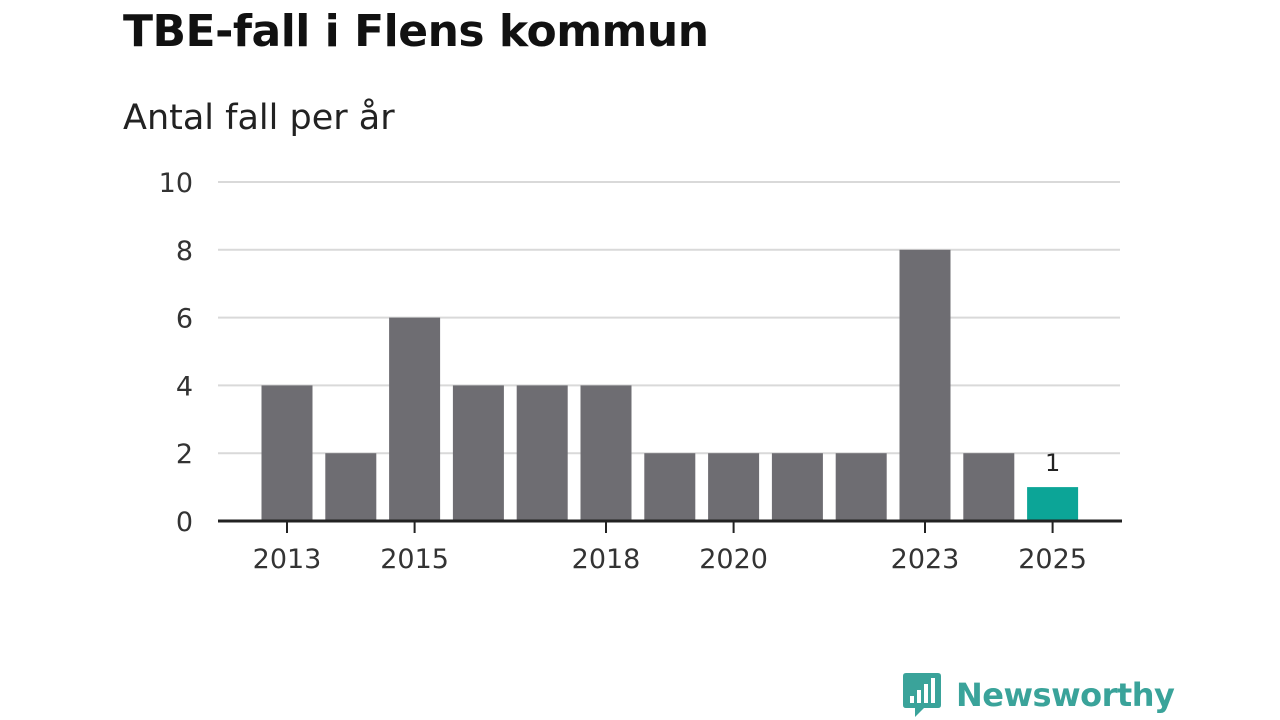 The width and height of the screenshot is (1280, 720). I want to click on bar-2025, so click(1053, 504).